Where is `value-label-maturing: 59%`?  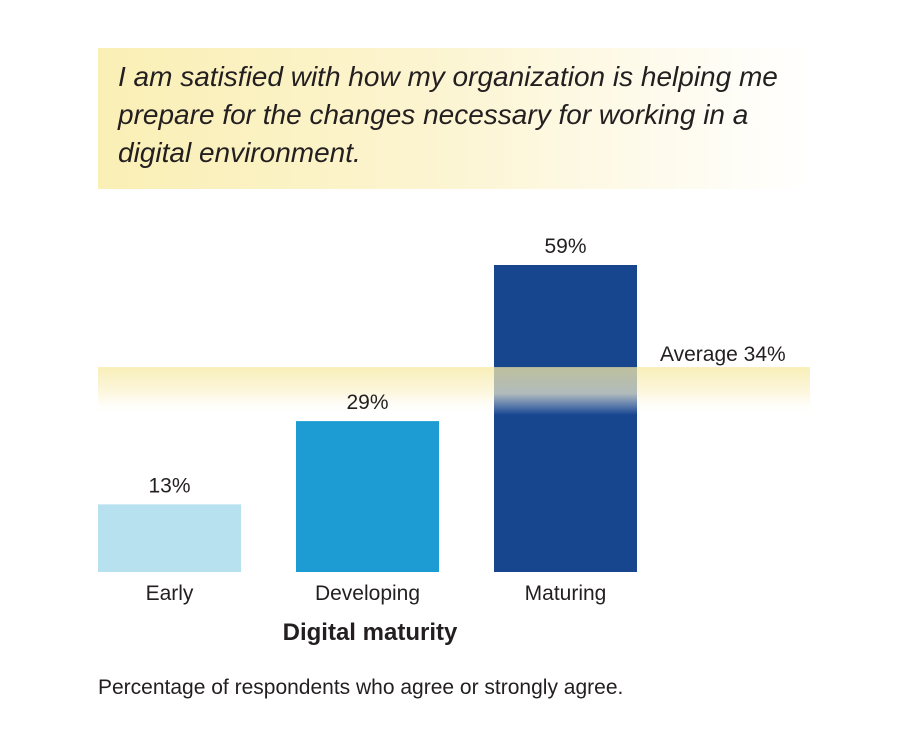 value-label-maturing: 59% is located at coordinates (565, 246).